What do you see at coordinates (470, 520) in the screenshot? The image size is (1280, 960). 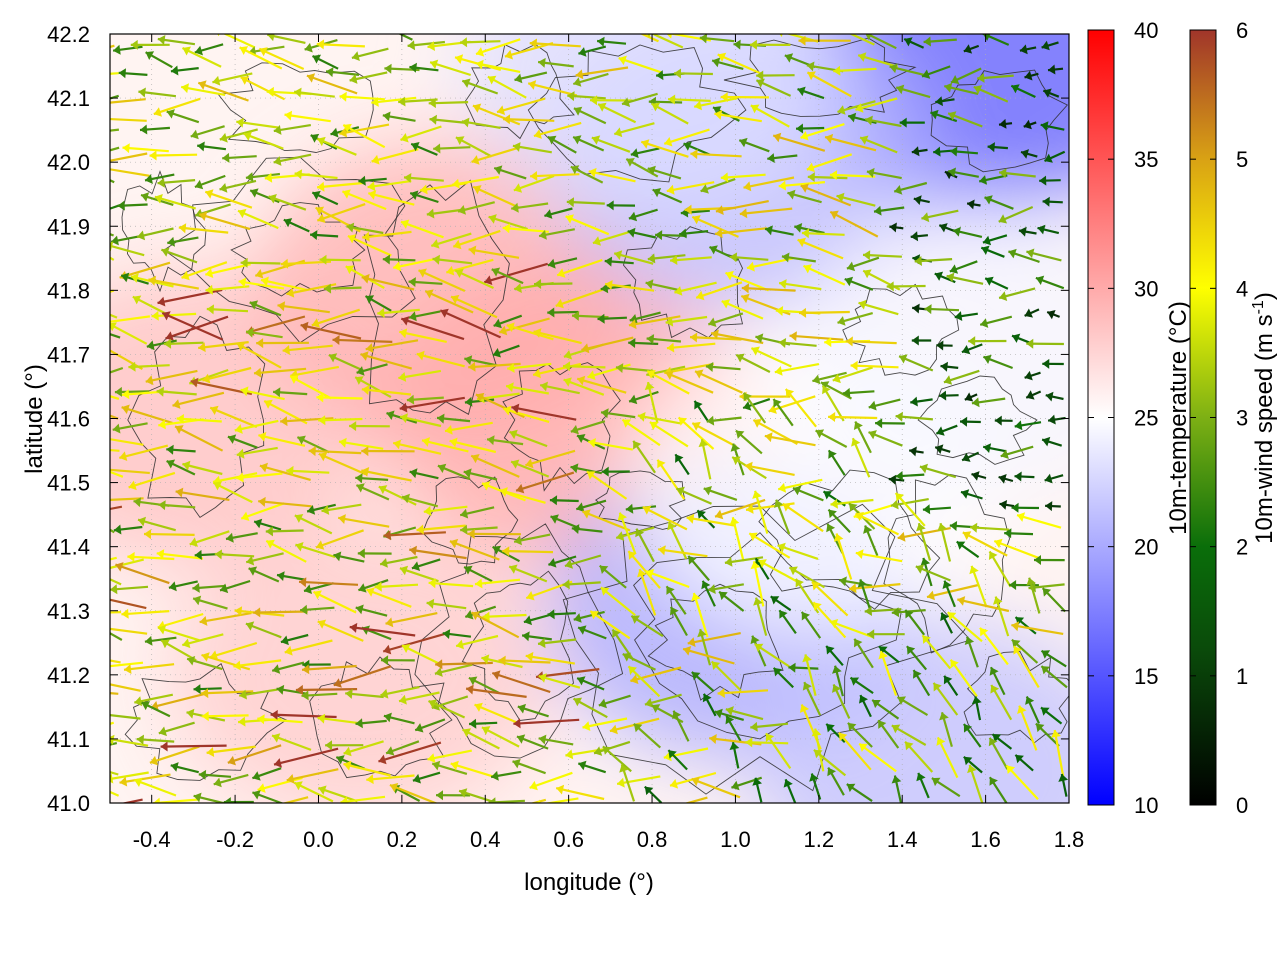 I see `contour-line` at bounding box center [470, 520].